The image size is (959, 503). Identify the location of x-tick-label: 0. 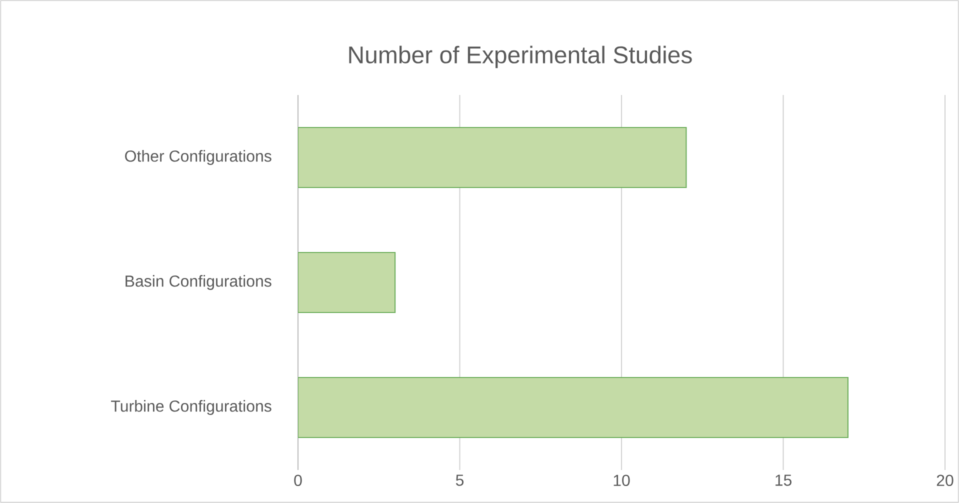
(298, 480).